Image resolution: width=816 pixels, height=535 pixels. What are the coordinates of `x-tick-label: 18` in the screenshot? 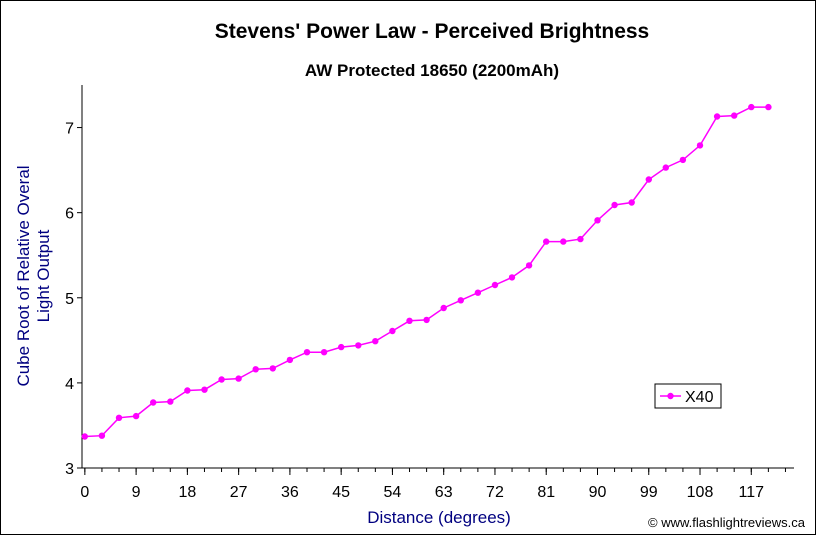 It's located at (187, 492).